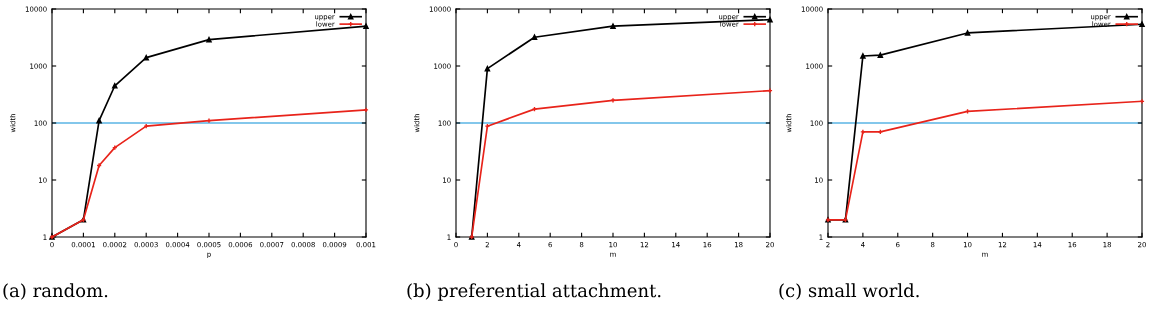 Image resolution: width=1153 pixels, height=315 pixels. I want to click on text: (a) random., so click(55, 291).